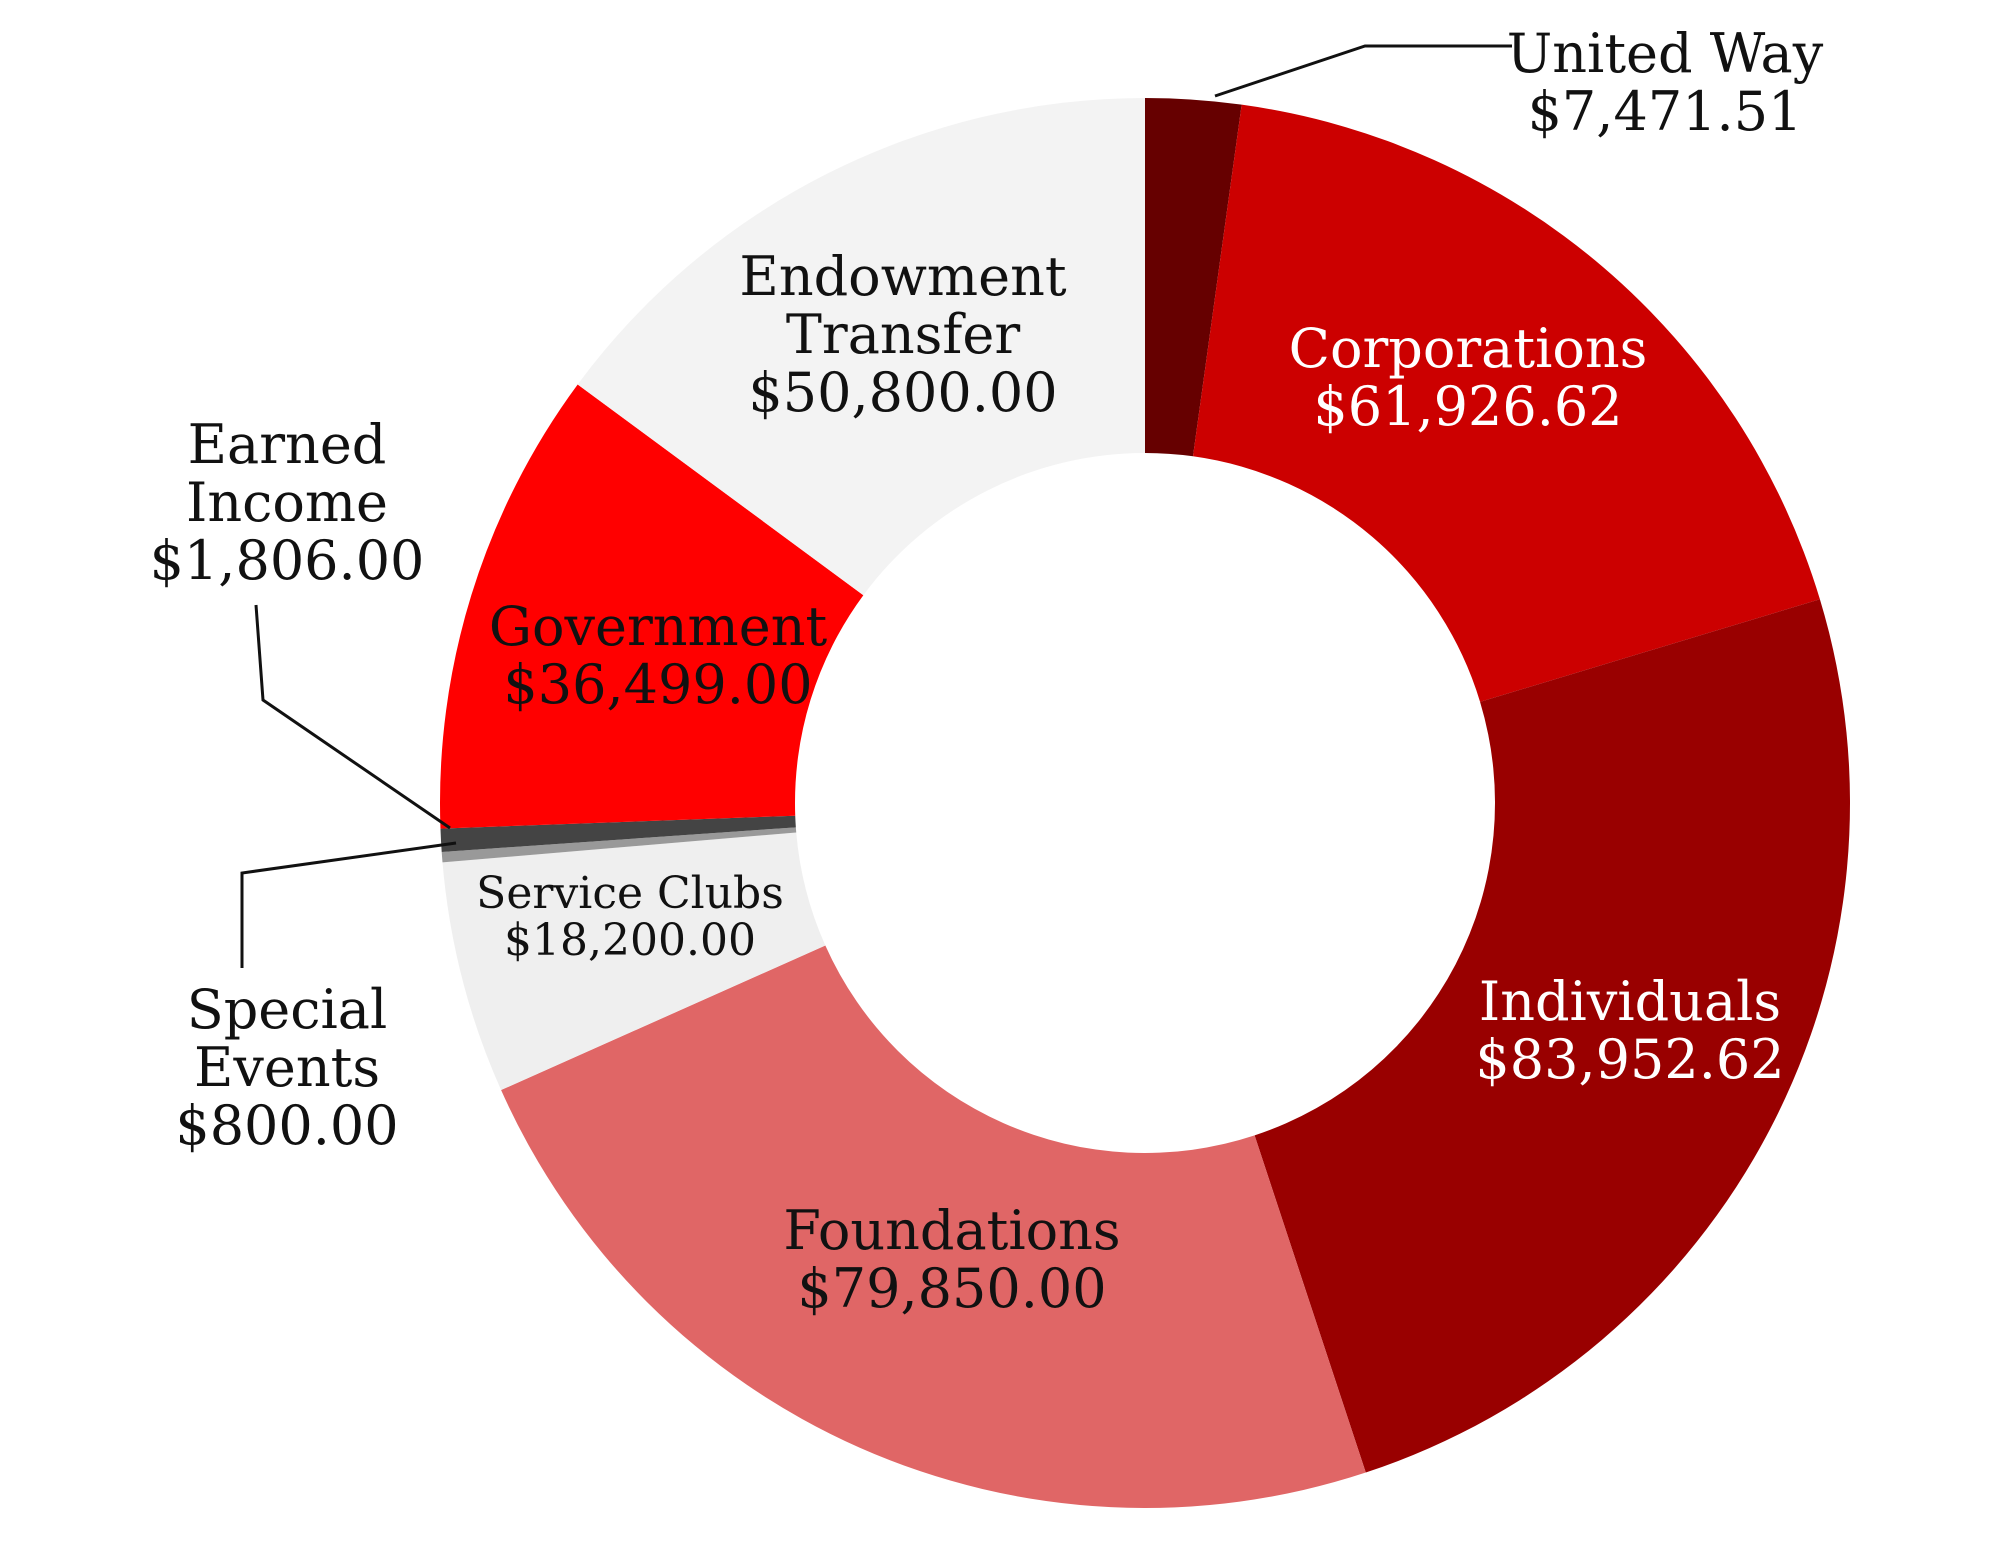 Image resolution: width=2000 pixels, height=1545 pixels. I want to click on slice-special-events, so click(619, 845).